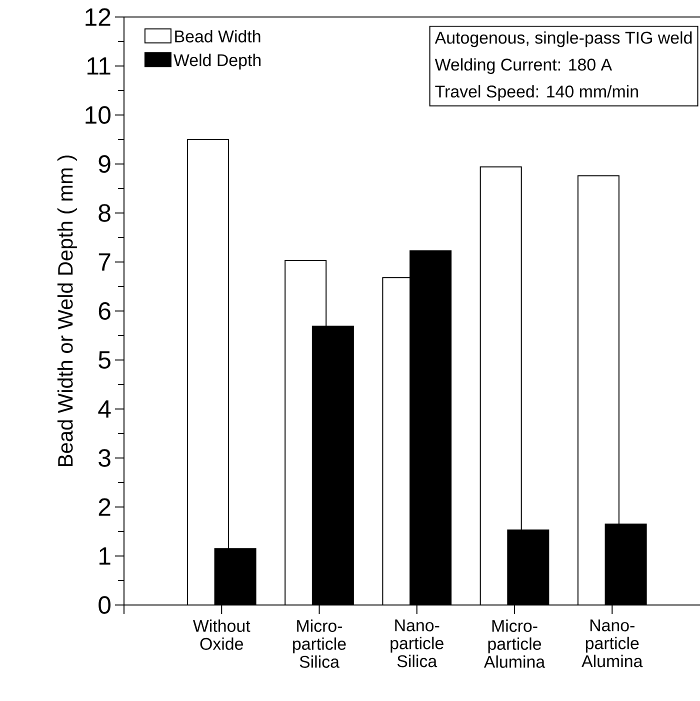 This screenshot has width=700, height=701. I want to click on y-tick-label: 12, so click(98, 17).